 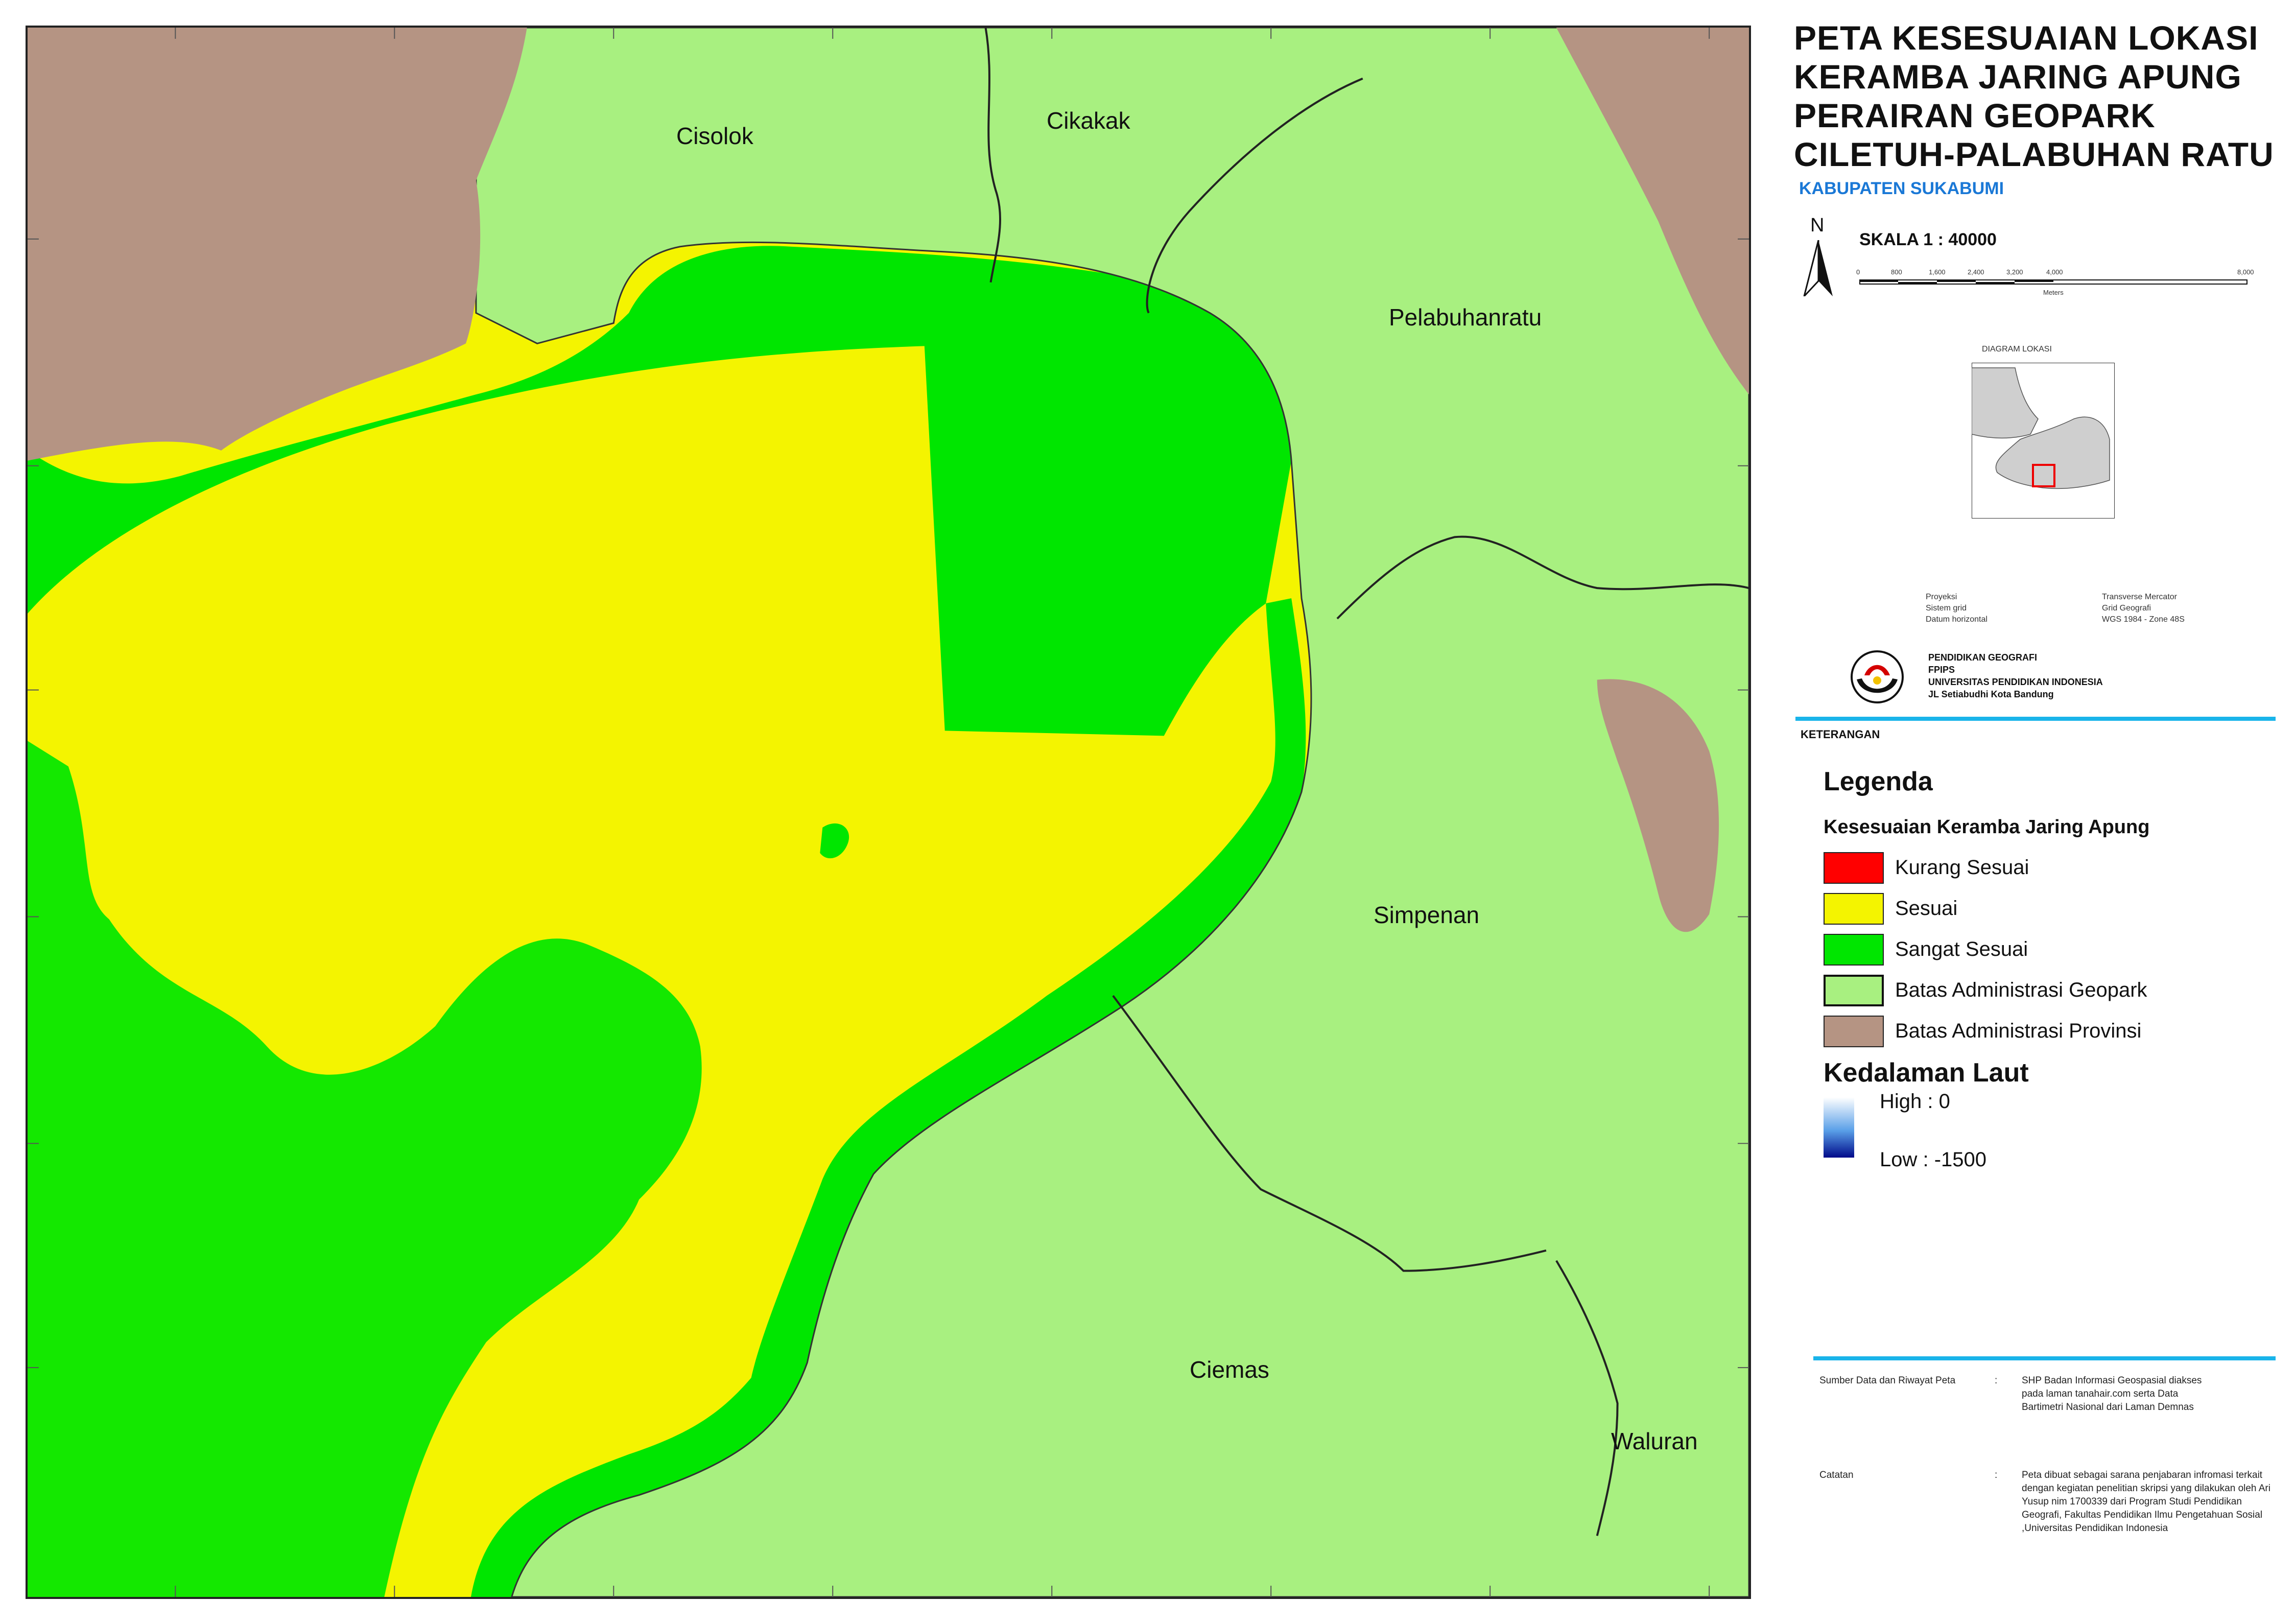 I want to click on institution-line-3: UNIVERSITAS PENDIDIKAN INDONESIA, so click(x=2015, y=682).